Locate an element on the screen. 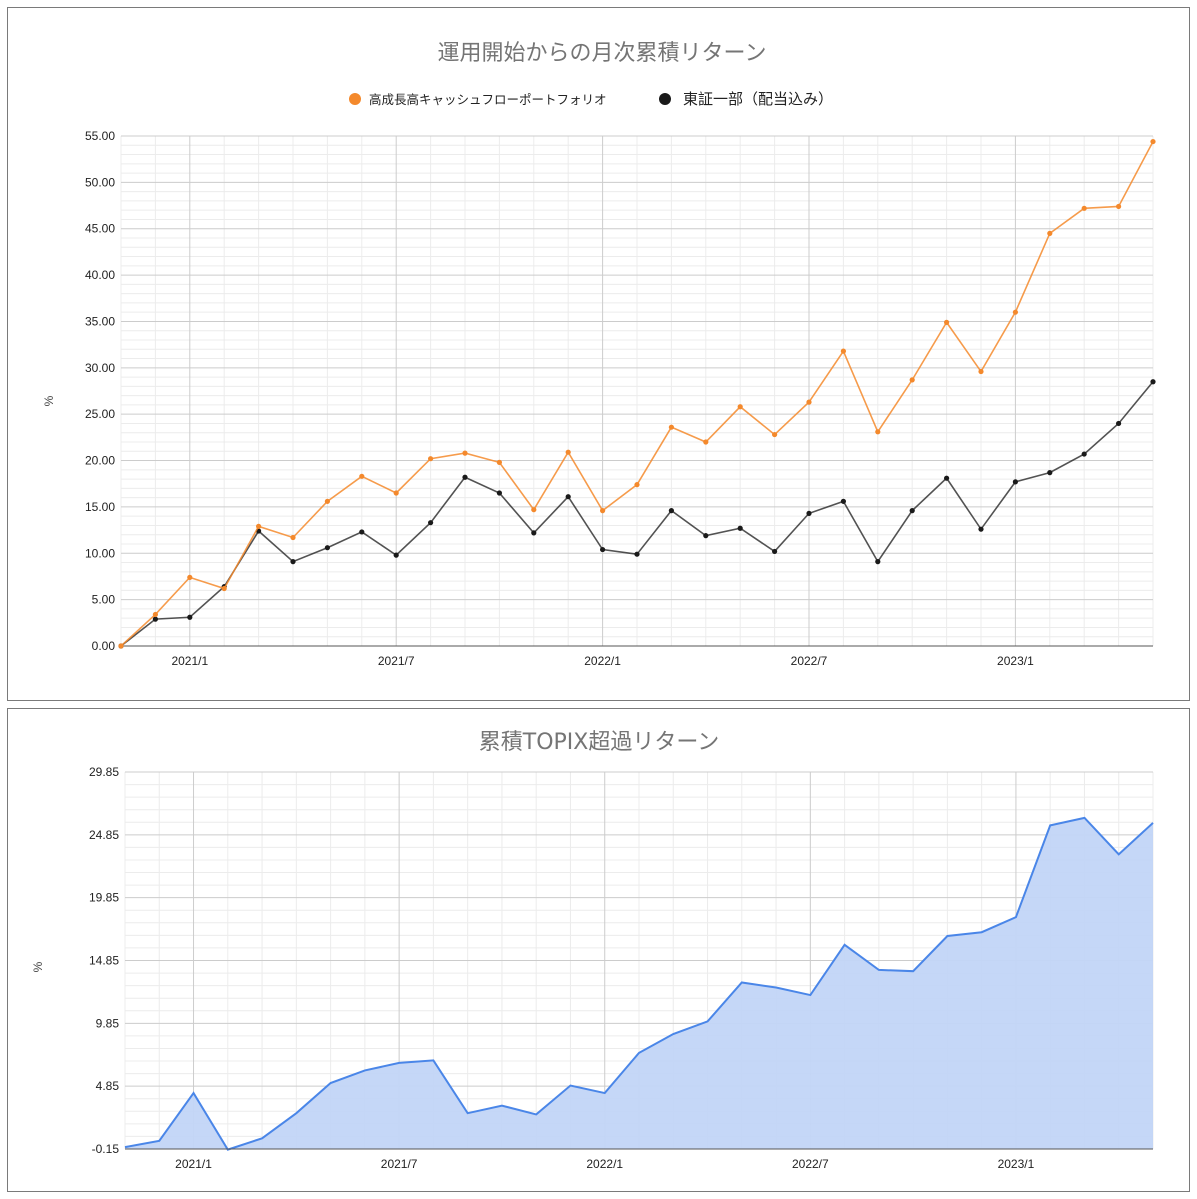  legend-marker-topix is located at coordinates (665, 99).